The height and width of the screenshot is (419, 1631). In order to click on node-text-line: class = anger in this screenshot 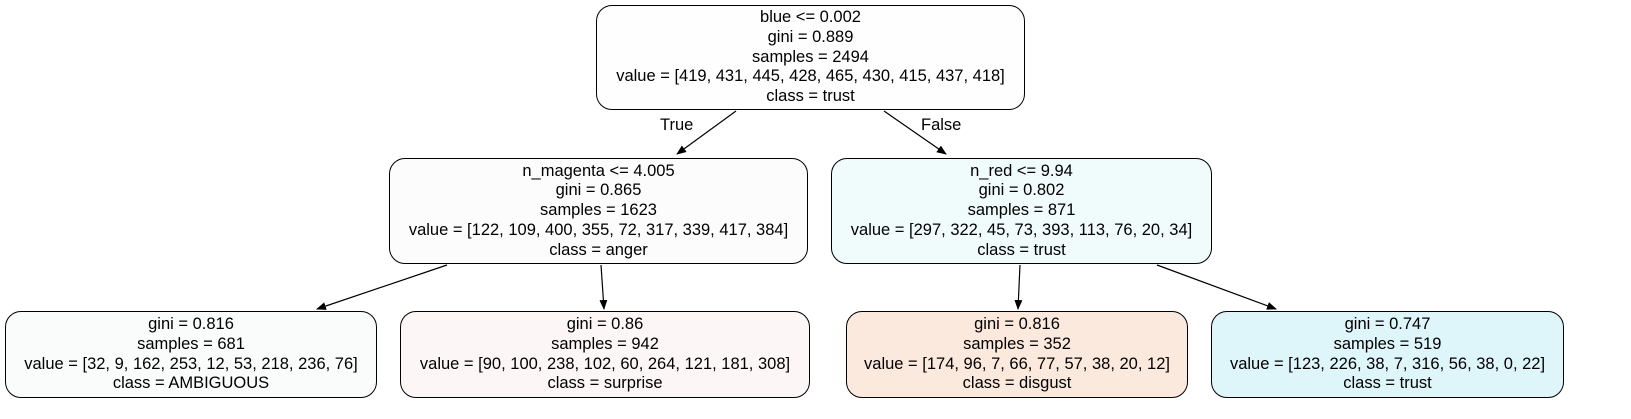, I will do `click(598, 249)`.